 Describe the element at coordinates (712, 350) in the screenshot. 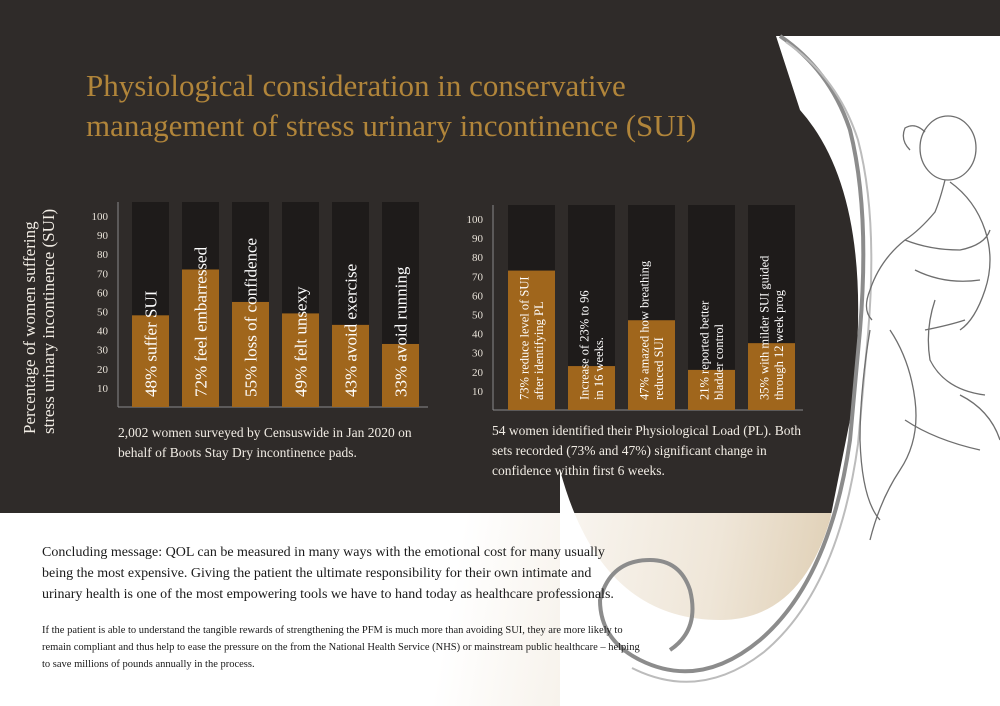

I see `chart-2-bar-label: 21% reported betterbladder control` at that location.